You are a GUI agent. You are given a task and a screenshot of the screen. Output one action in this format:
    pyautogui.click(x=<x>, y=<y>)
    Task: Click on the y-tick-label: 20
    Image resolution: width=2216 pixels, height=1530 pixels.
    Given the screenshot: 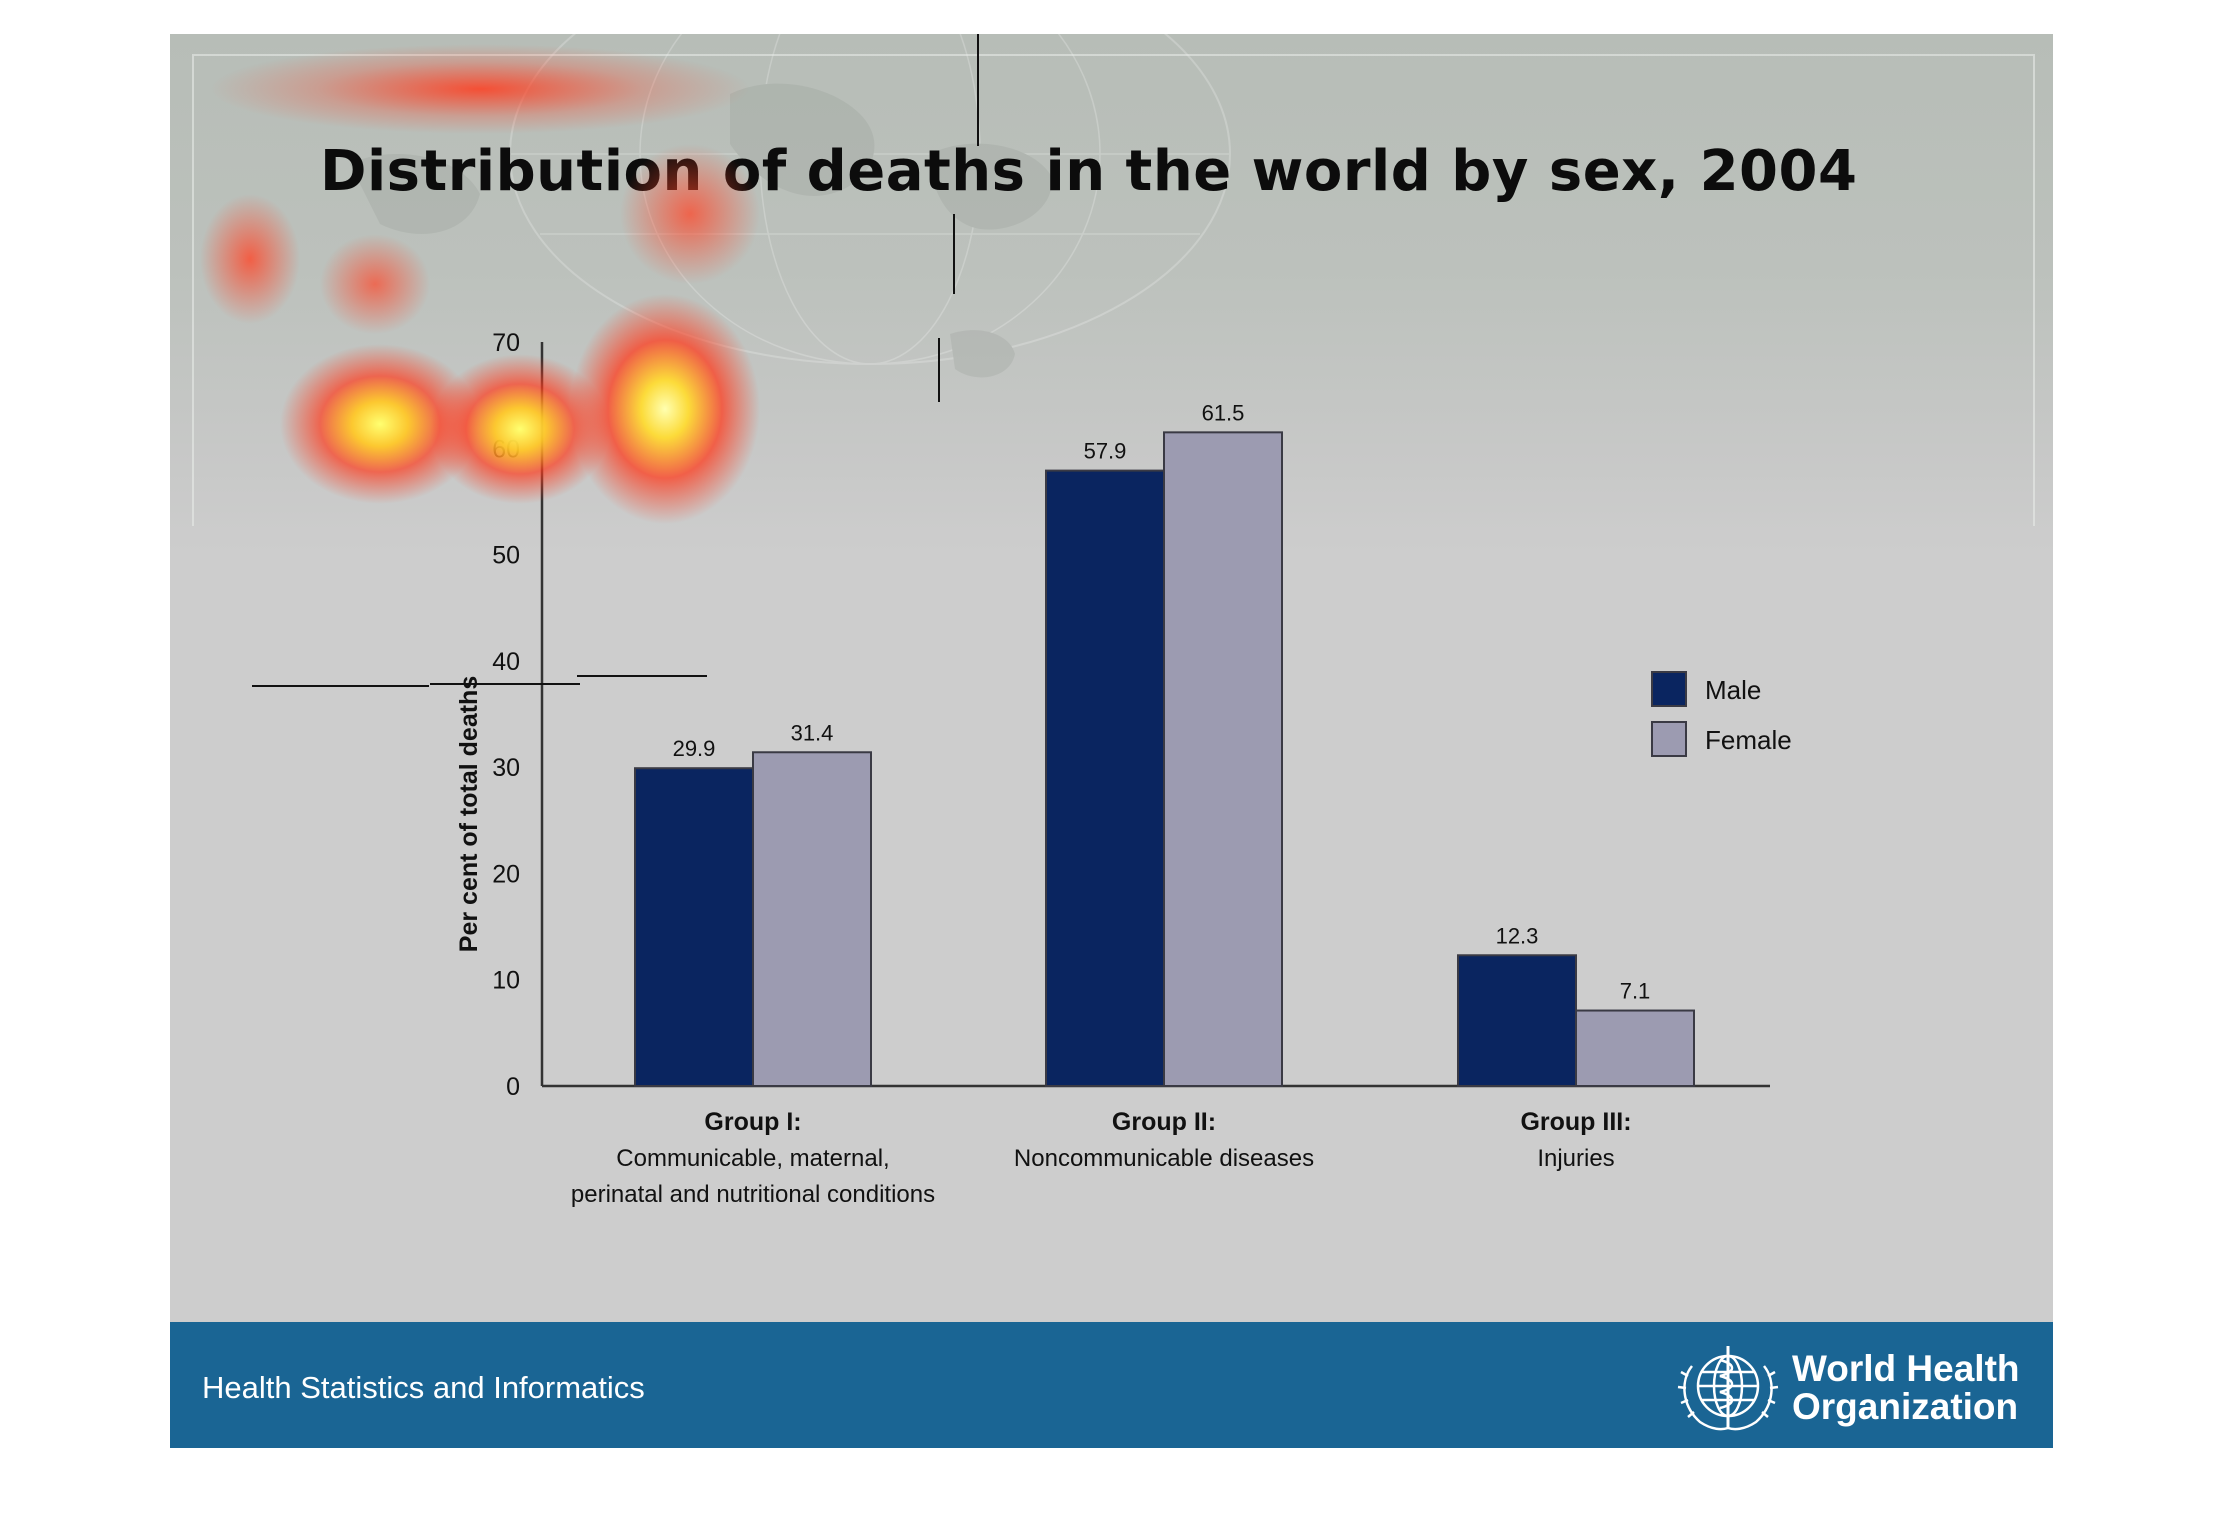 What is the action you would take?
    pyautogui.click(x=506, y=874)
    